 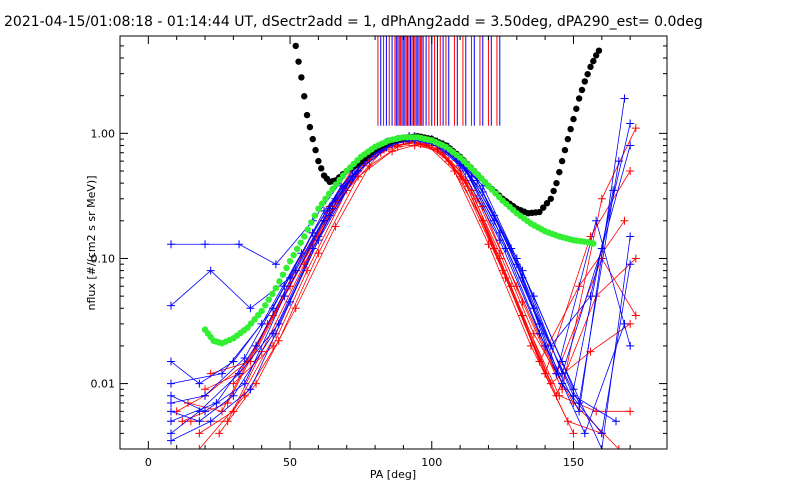 What do you see at coordinates (103, 384) in the screenshot?
I see `y-tick-label: 0.01` at bounding box center [103, 384].